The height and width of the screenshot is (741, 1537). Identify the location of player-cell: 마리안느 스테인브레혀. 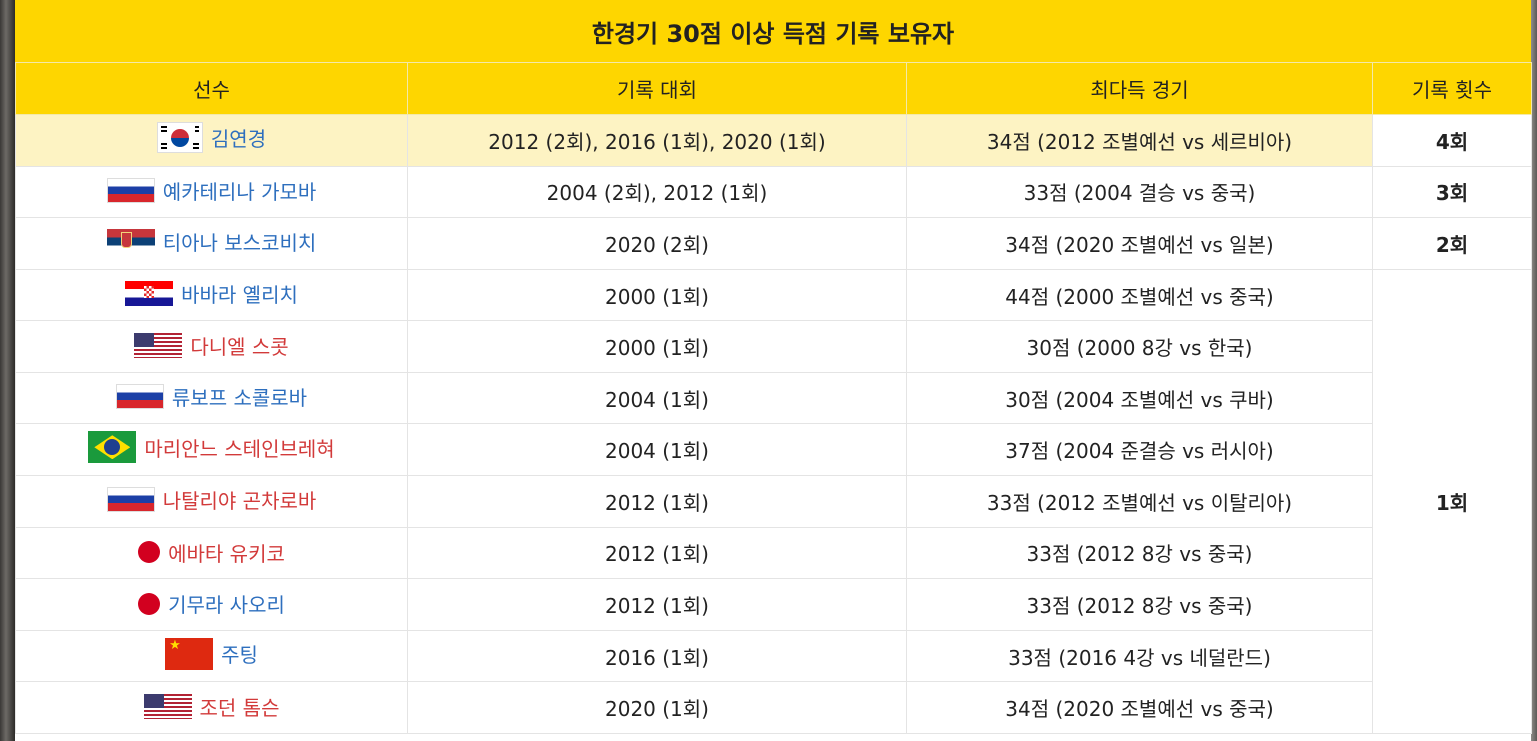
(211, 450).